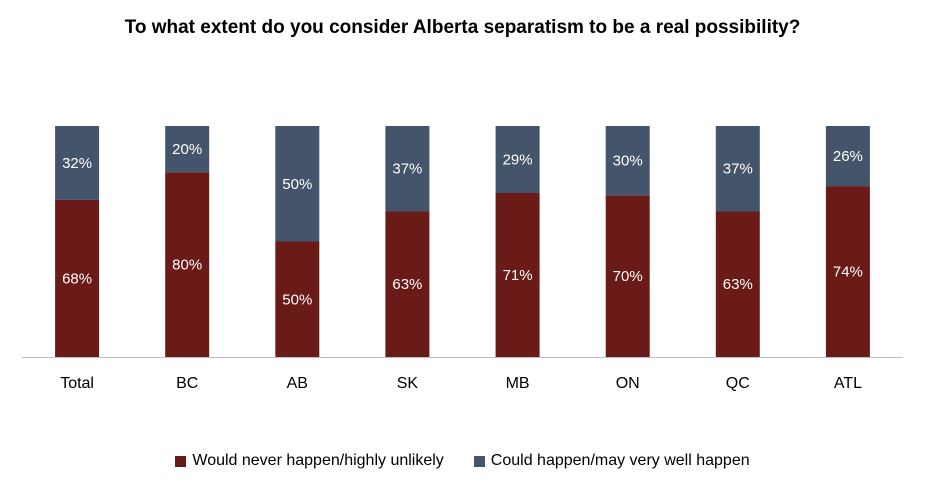  I want to click on tick-label-bc: BC, so click(187, 383).